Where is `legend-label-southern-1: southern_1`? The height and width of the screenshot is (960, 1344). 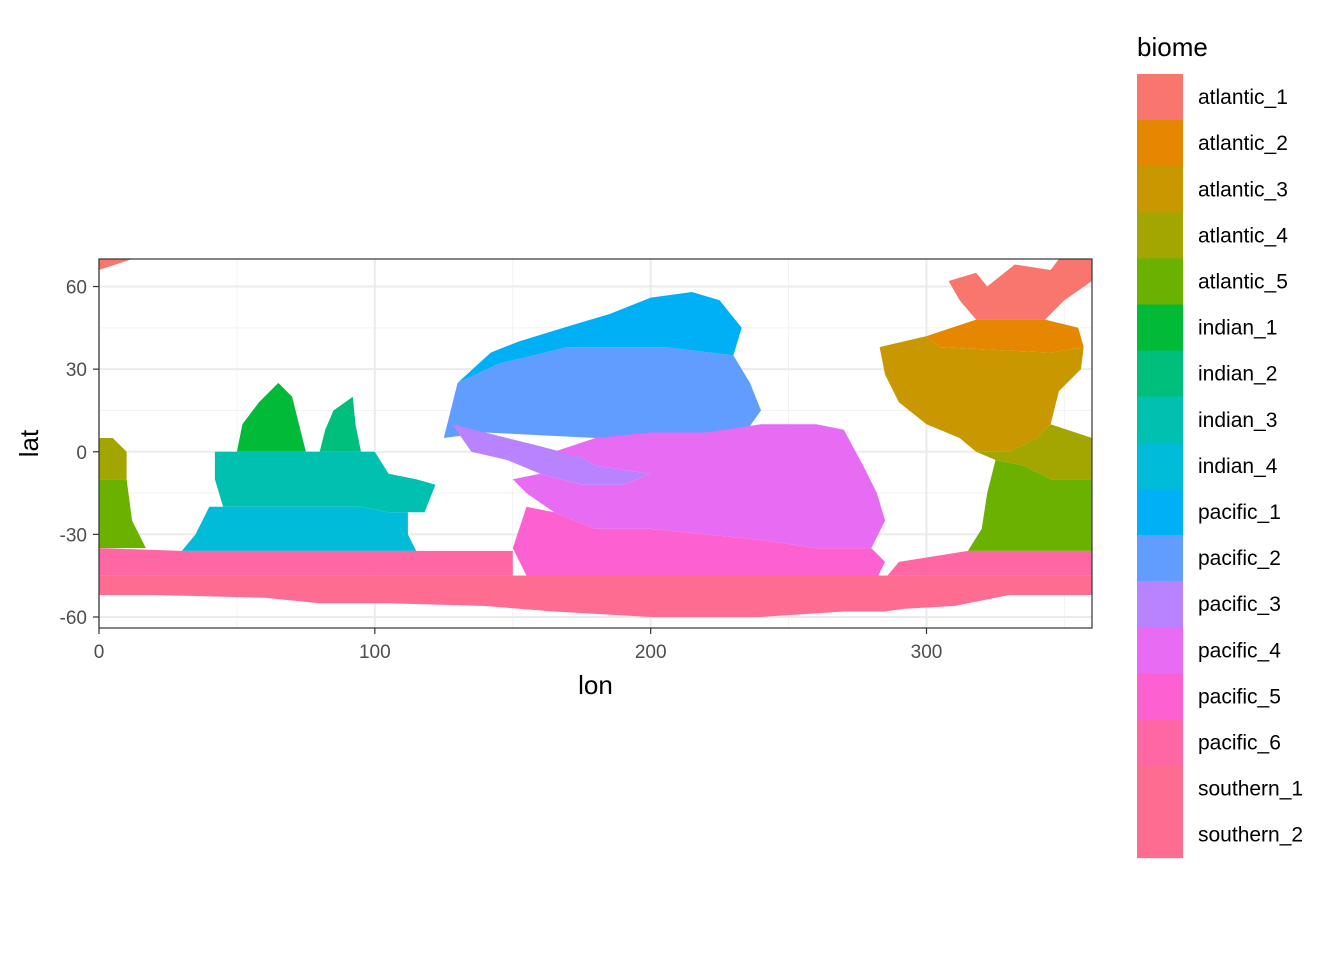 legend-label-southern-1: southern_1 is located at coordinates (1250, 789).